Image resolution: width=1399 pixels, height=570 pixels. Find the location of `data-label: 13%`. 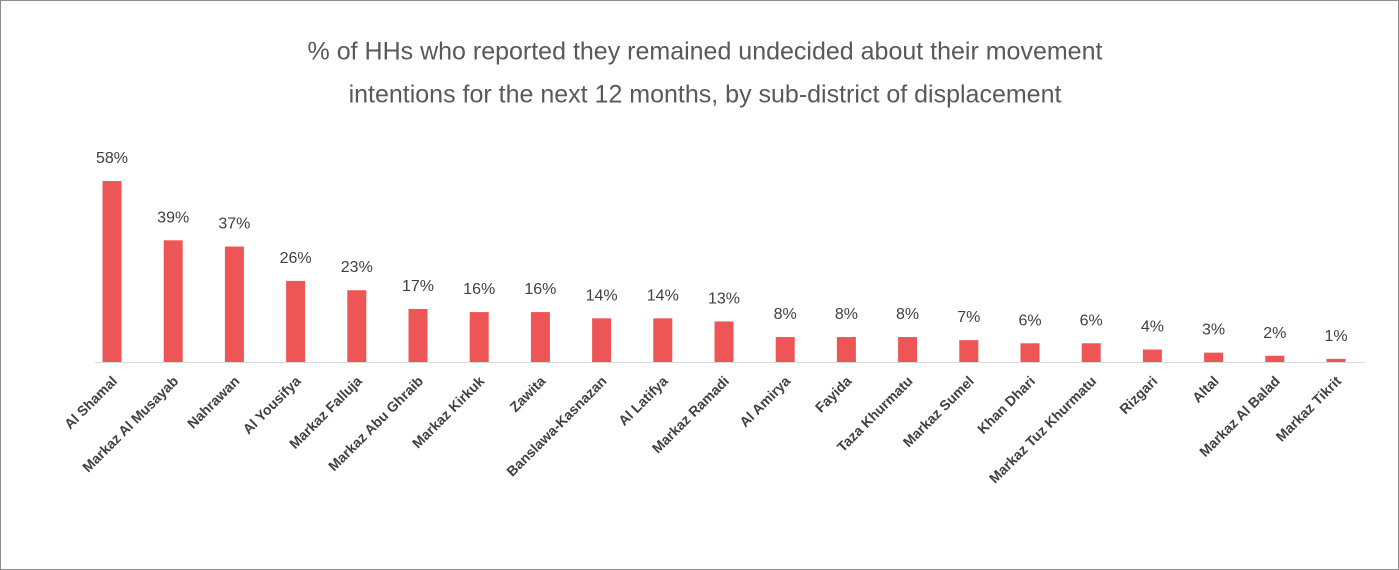

data-label: 13% is located at coordinates (724, 298).